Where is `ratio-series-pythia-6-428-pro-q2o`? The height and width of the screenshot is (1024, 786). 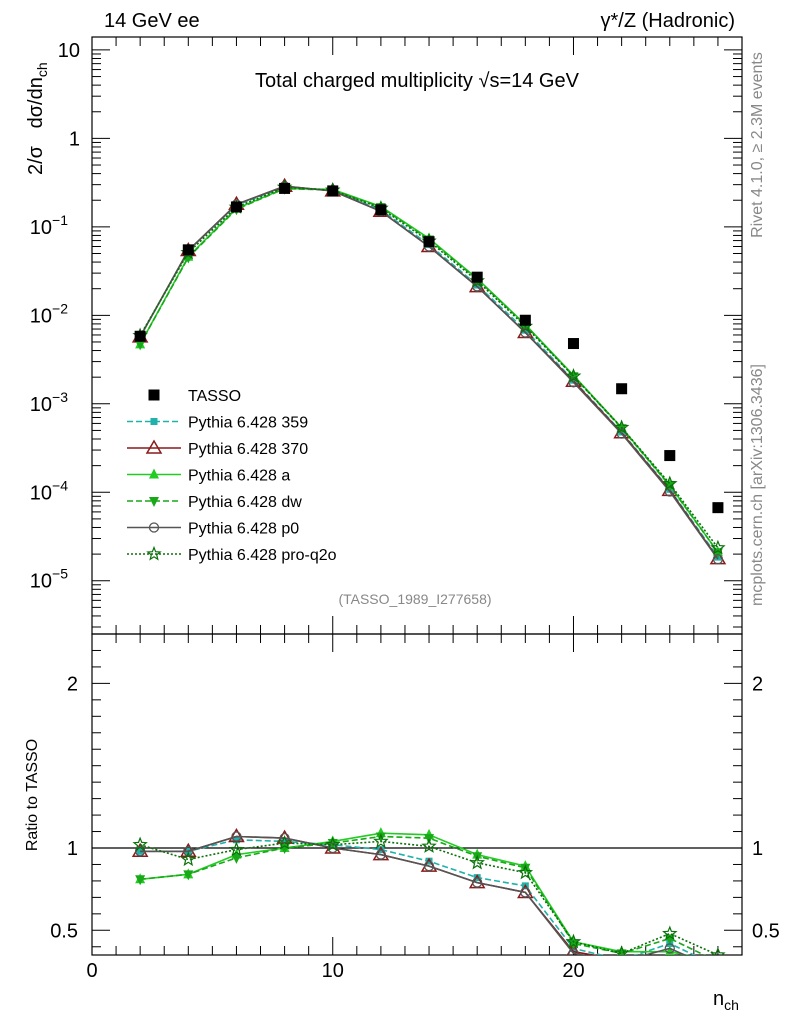
ratio-series-pythia-6-428-pro-q2o is located at coordinates (429, 894).